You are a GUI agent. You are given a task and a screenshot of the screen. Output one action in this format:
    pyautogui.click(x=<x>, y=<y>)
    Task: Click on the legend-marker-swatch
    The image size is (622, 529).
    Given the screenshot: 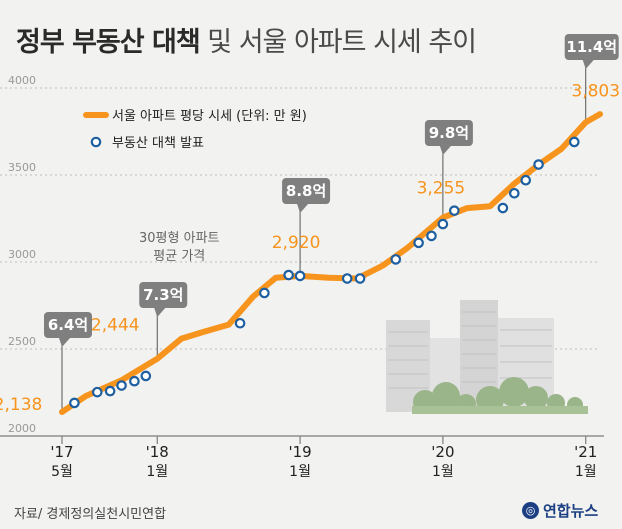 What is the action you would take?
    pyautogui.click(x=96, y=142)
    